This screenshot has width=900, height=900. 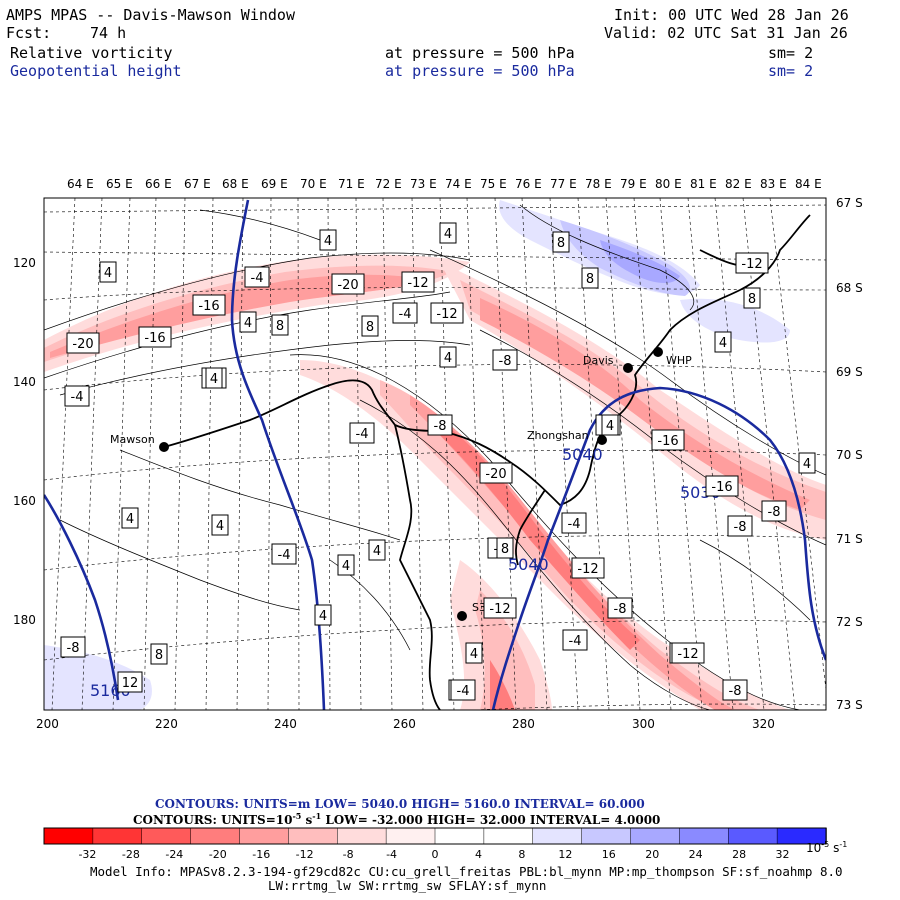 What do you see at coordinates (658, 352) in the screenshot?
I see `station-dot-whp` at bounding box center [658, 352].